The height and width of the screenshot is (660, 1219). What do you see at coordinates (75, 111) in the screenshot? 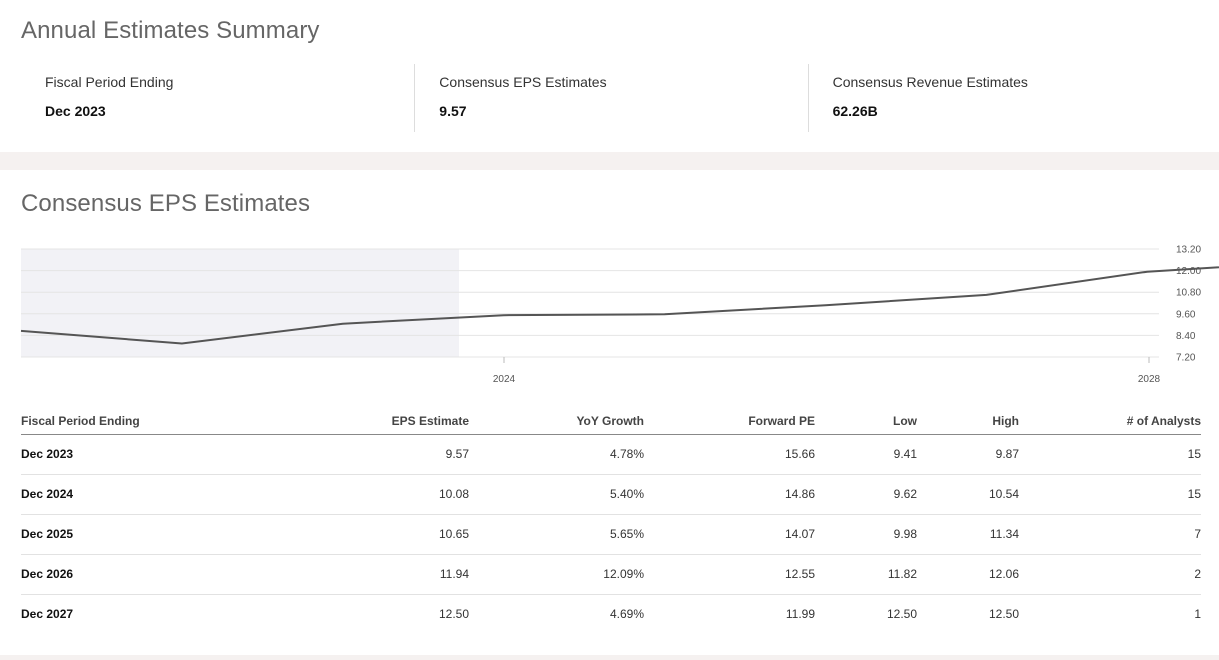
I see `card-value: Dec 2023` at bounding box center [75, 111].